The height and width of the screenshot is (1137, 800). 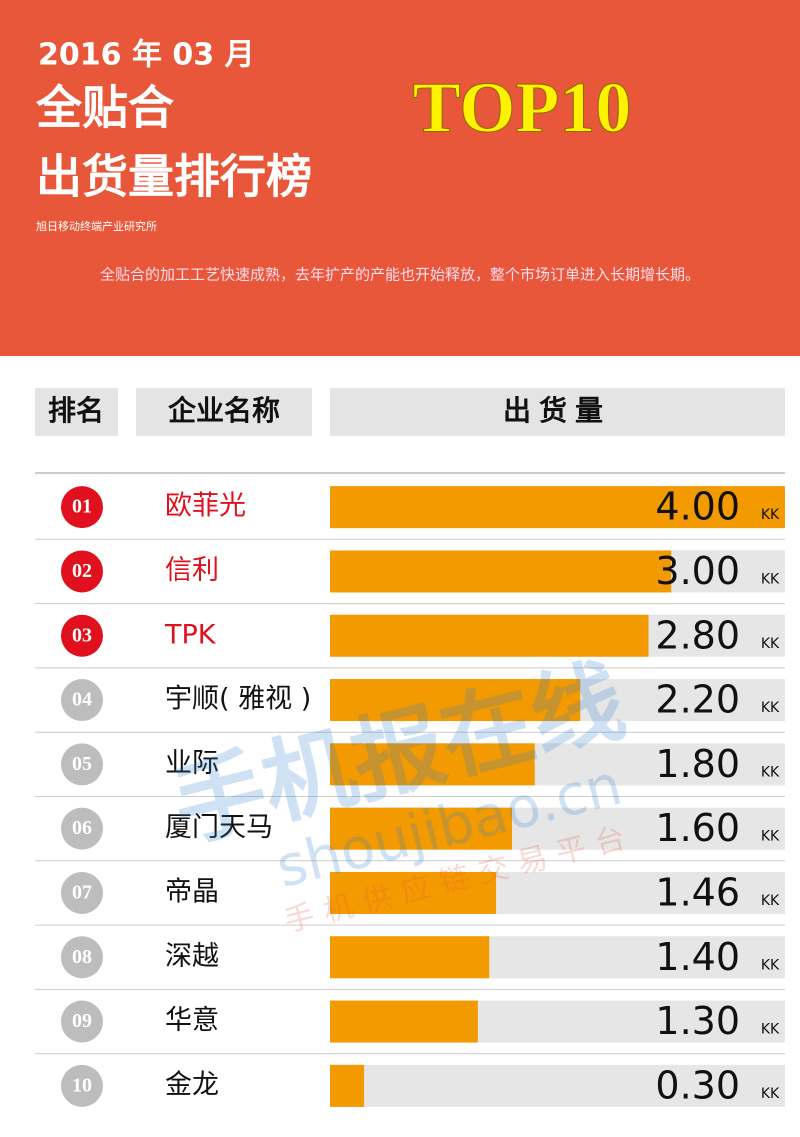 What do you see at coordinates (697, 1085) in the screenshot?
I see `value-label: 0.30` at bounding box center [697, 1085].